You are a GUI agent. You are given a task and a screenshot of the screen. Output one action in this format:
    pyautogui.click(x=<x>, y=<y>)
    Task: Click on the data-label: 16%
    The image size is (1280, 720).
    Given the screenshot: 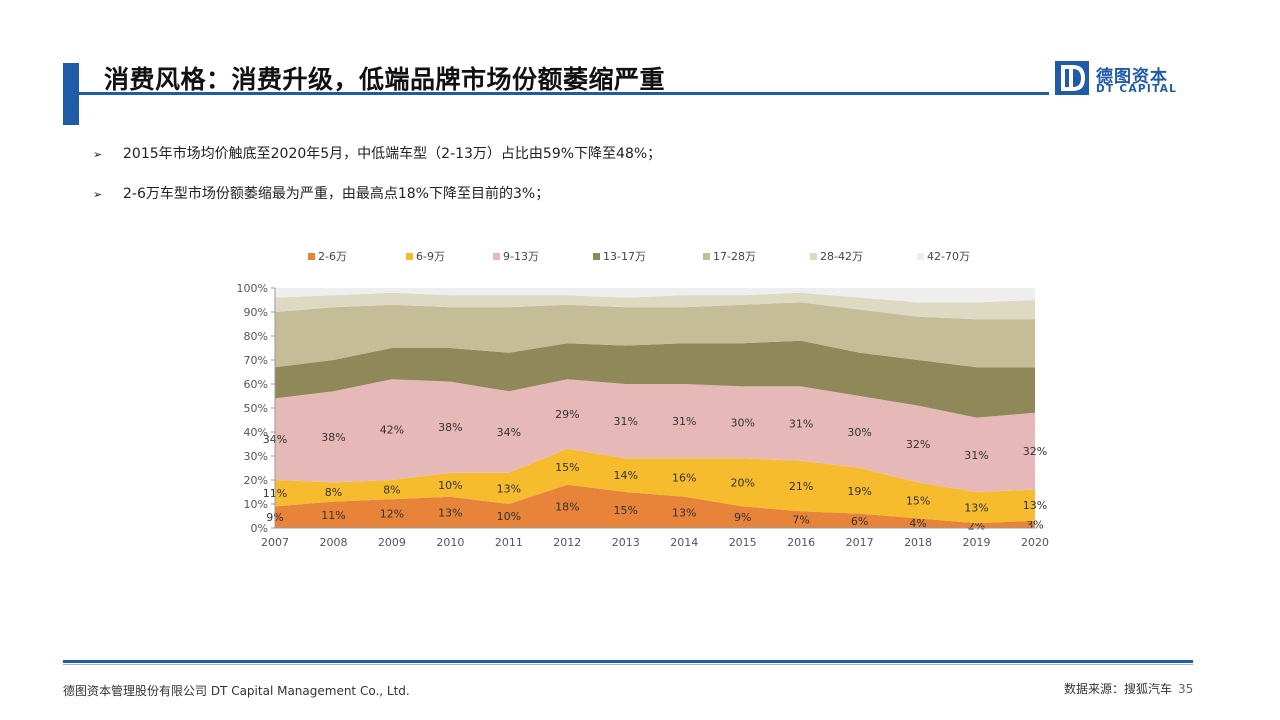 What is the action you would take?
    pyautogui.click(x=684, y=478)
    